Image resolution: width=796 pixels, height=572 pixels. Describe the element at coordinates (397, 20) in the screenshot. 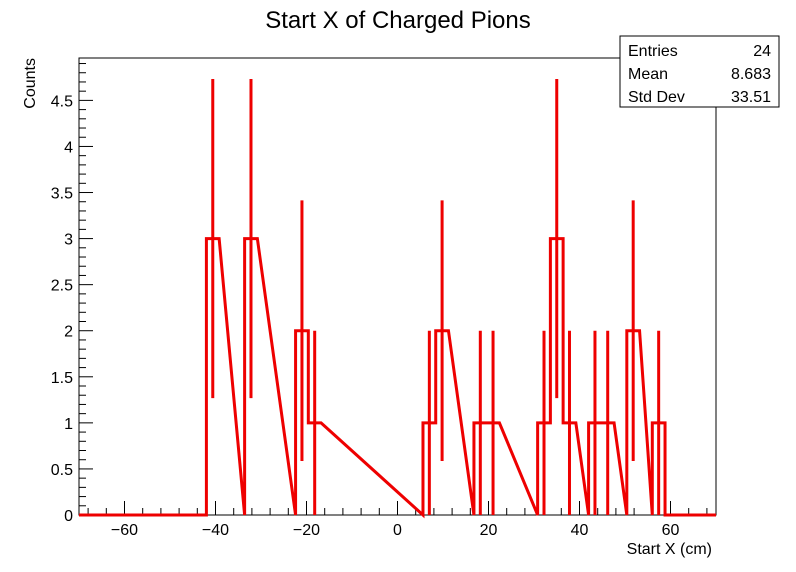

I see `chart-title: Start X of Charged Pions` at that location.